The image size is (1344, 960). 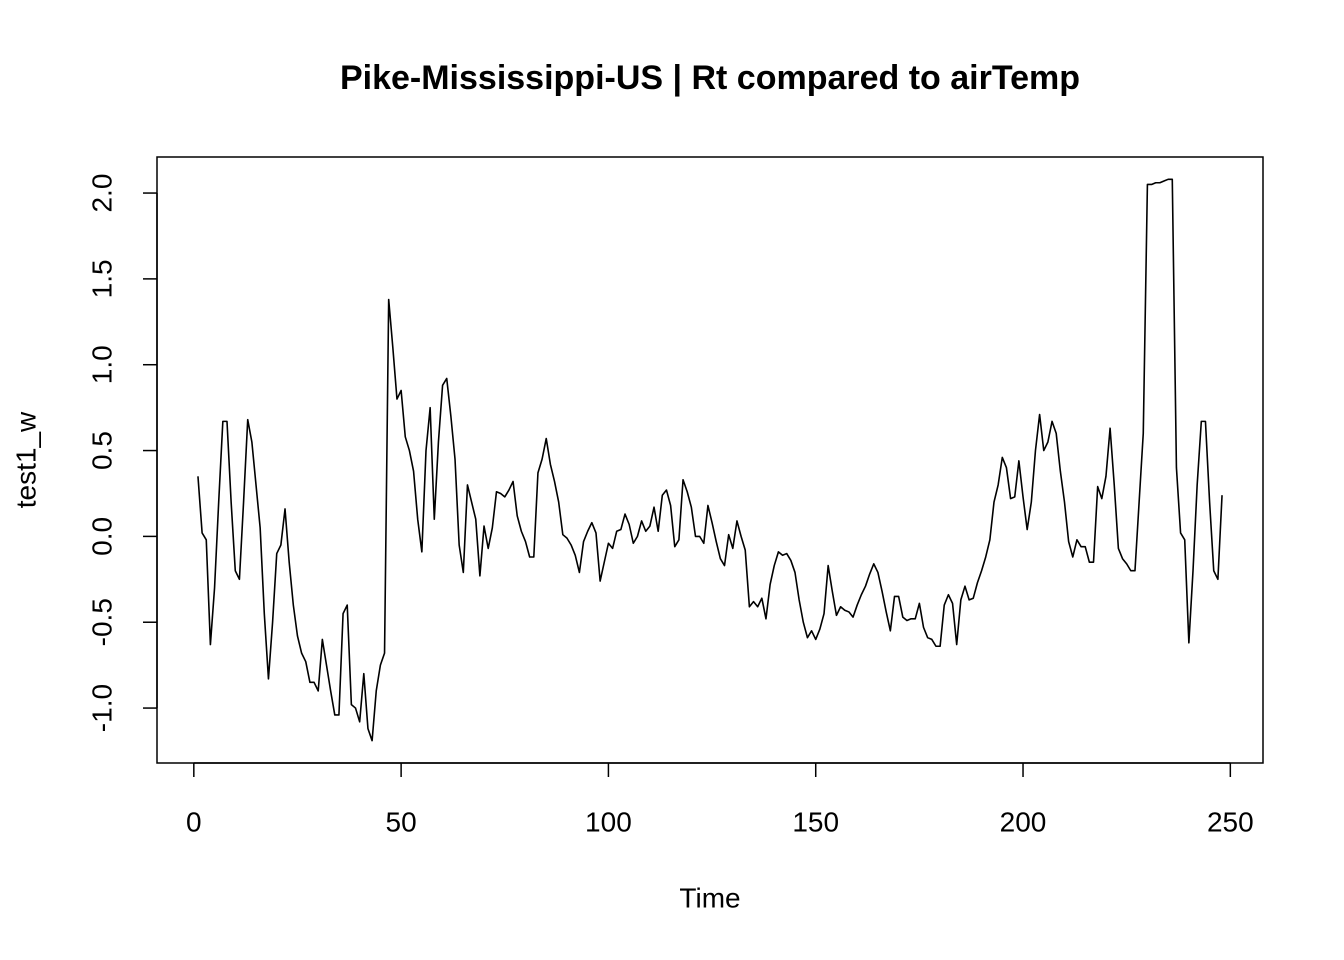 I want to click on x-tick-label: 150, so click(x=815, y=821).